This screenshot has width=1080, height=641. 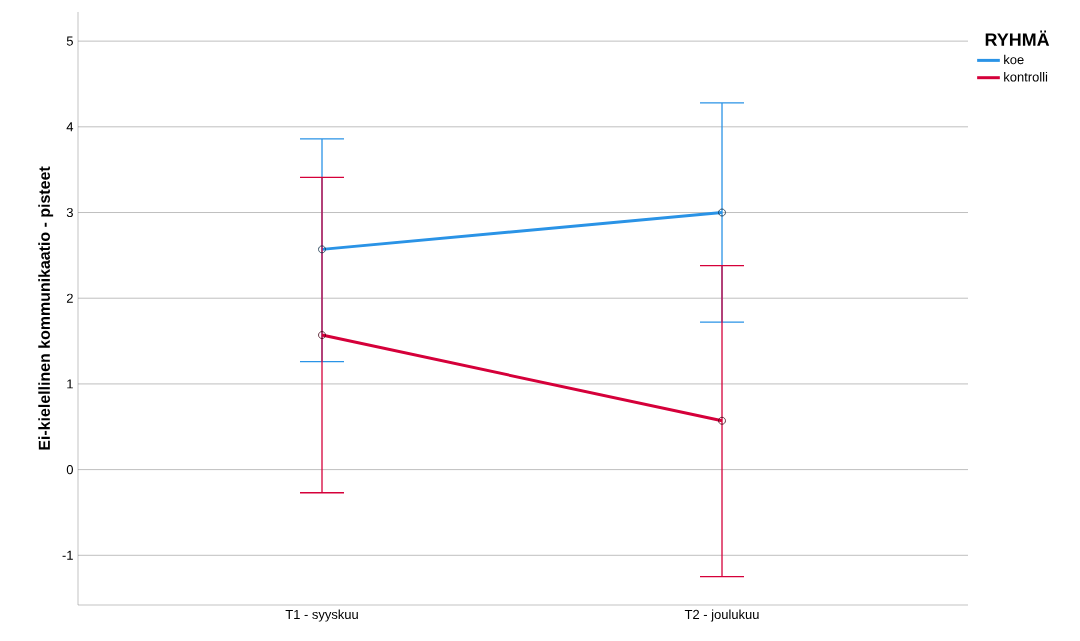 I want to click on x-tick-label: T2 - joulukuu, so click(x=721, y=615).